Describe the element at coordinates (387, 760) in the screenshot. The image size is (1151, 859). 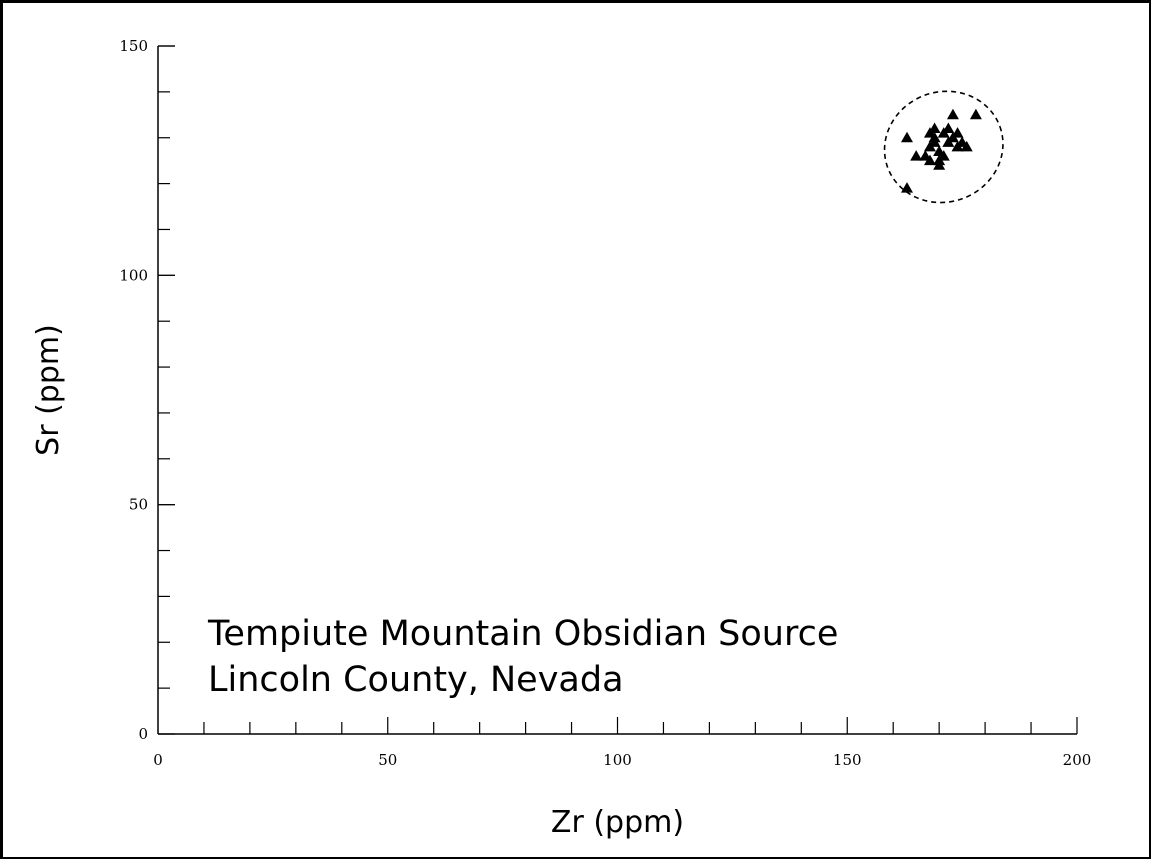
I see `x-tick-label: 50` at that location.